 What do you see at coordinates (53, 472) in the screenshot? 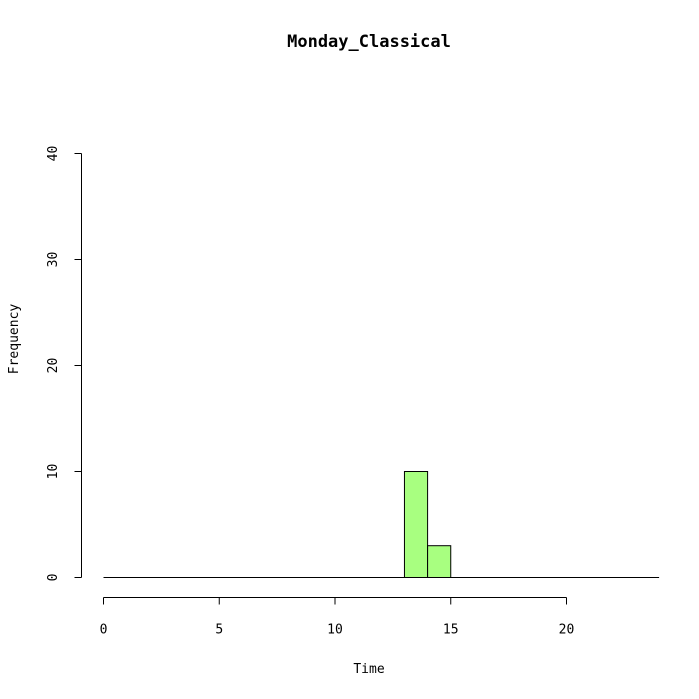
I see `y-tick-label: 10` at bounding box center [53, 472].